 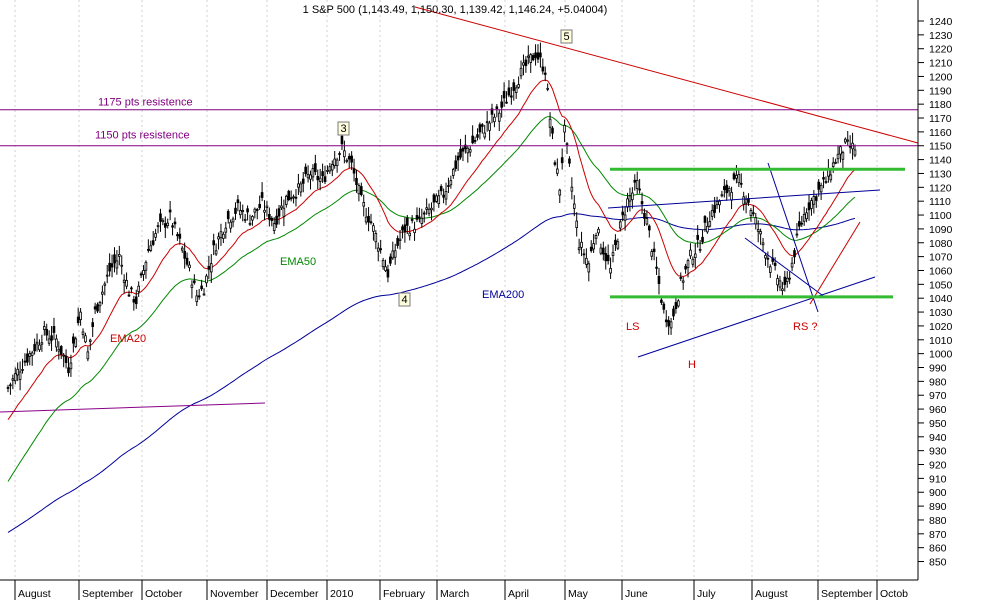 What do you see at coordinates (142, 136) in the screenshot?
I see `resistance-1150-label: 1150 pts resistence` at bounding box center [142, 136].